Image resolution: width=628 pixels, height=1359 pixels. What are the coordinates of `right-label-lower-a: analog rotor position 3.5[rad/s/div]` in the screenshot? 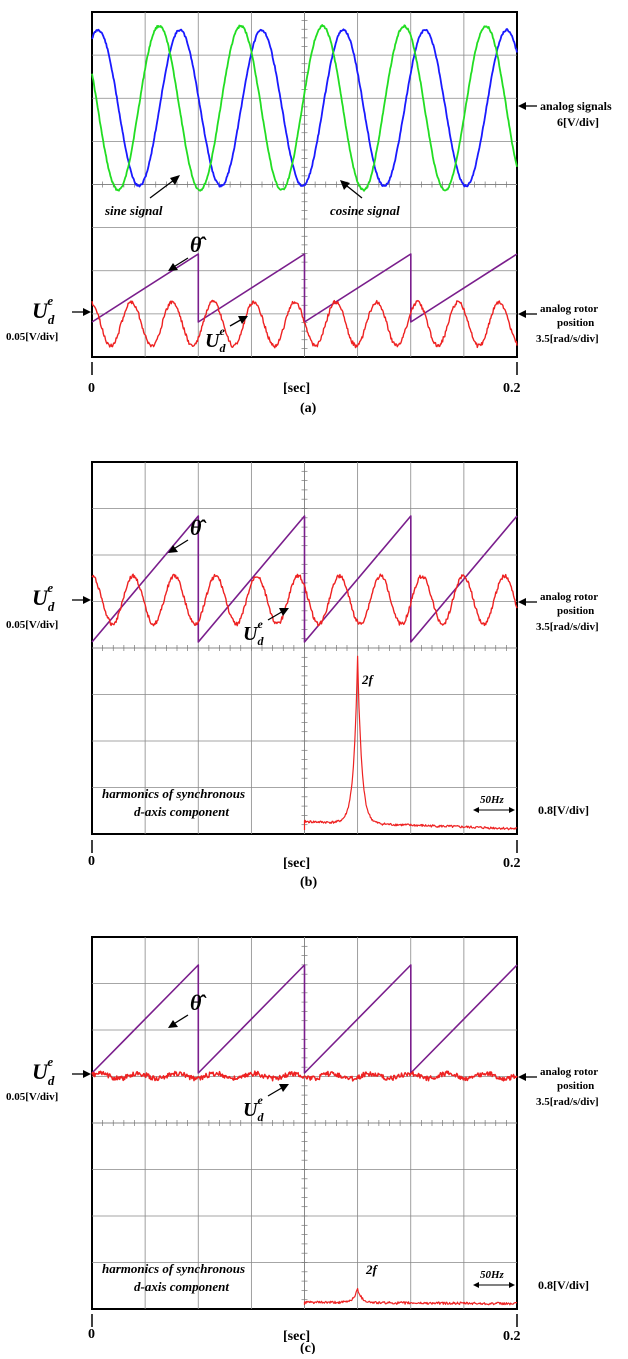 It's located at (558, 324).